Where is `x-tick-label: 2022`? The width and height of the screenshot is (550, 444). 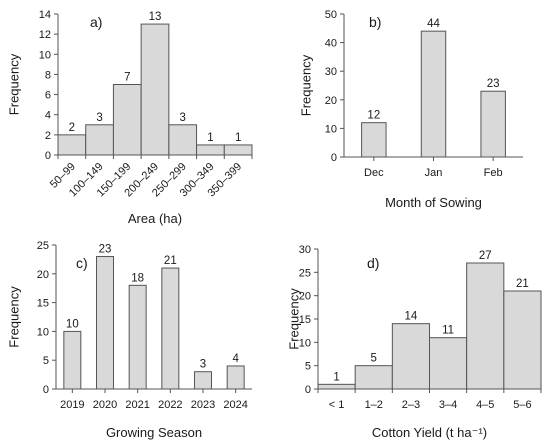 x-tick-label: 2022 is located at coordinates (170, 405).